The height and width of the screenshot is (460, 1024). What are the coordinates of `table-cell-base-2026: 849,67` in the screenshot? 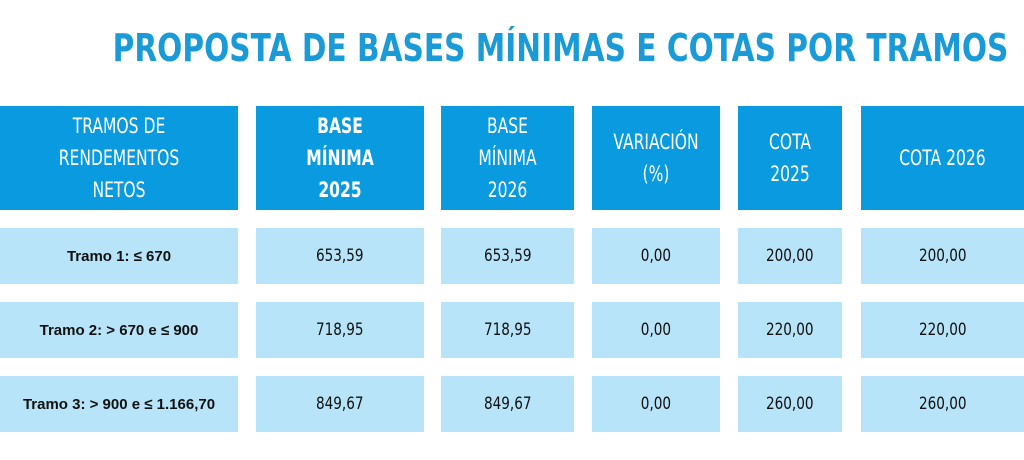 It's located at (507, 404).